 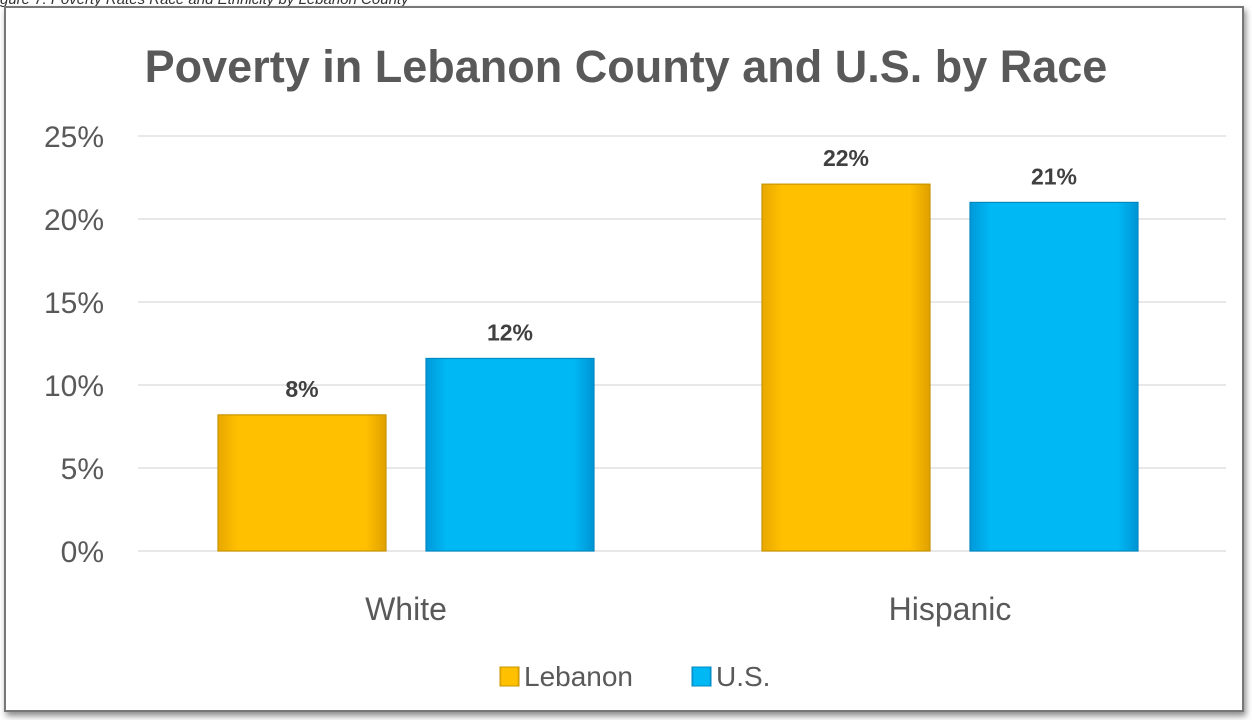 What do you see at coordinates (74, 303) in the screenshot?
I see `y-tick-label: 15%` at bounding box center [74, 303].